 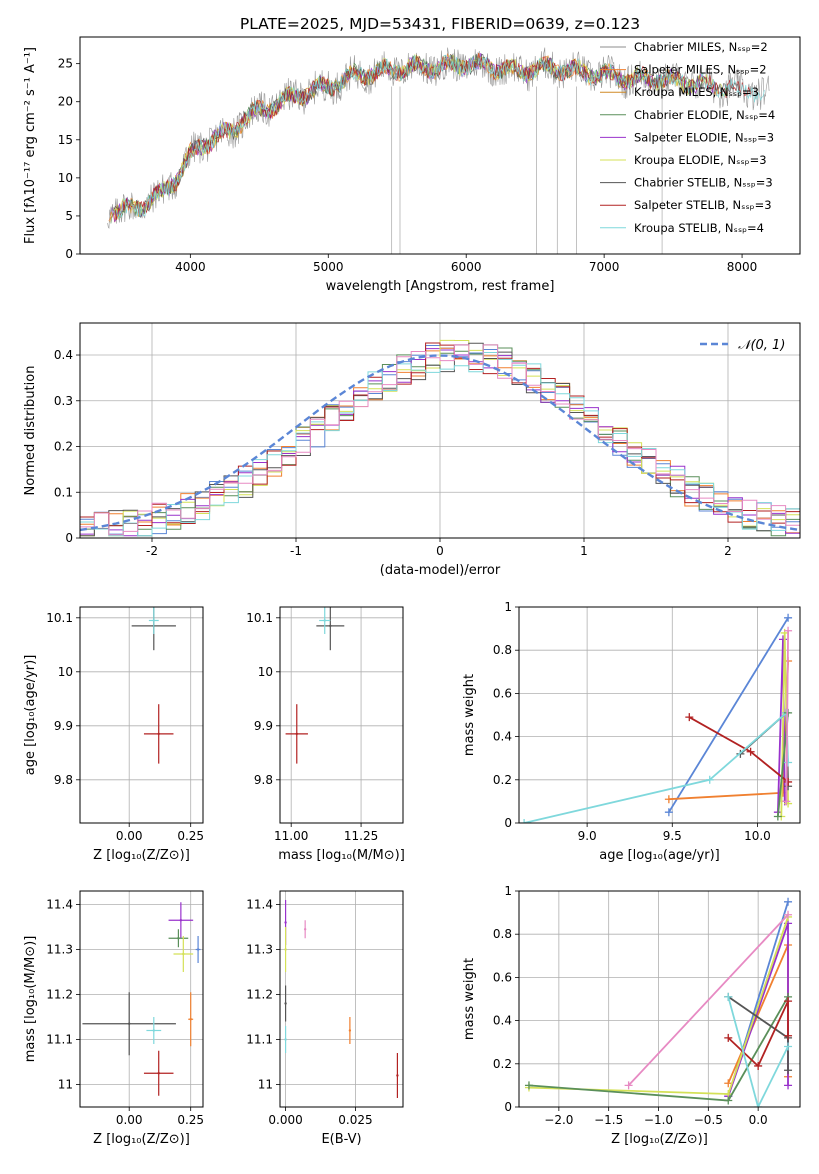 I want to click on y-tick-label: 0.3, so click(x=63, y=401).